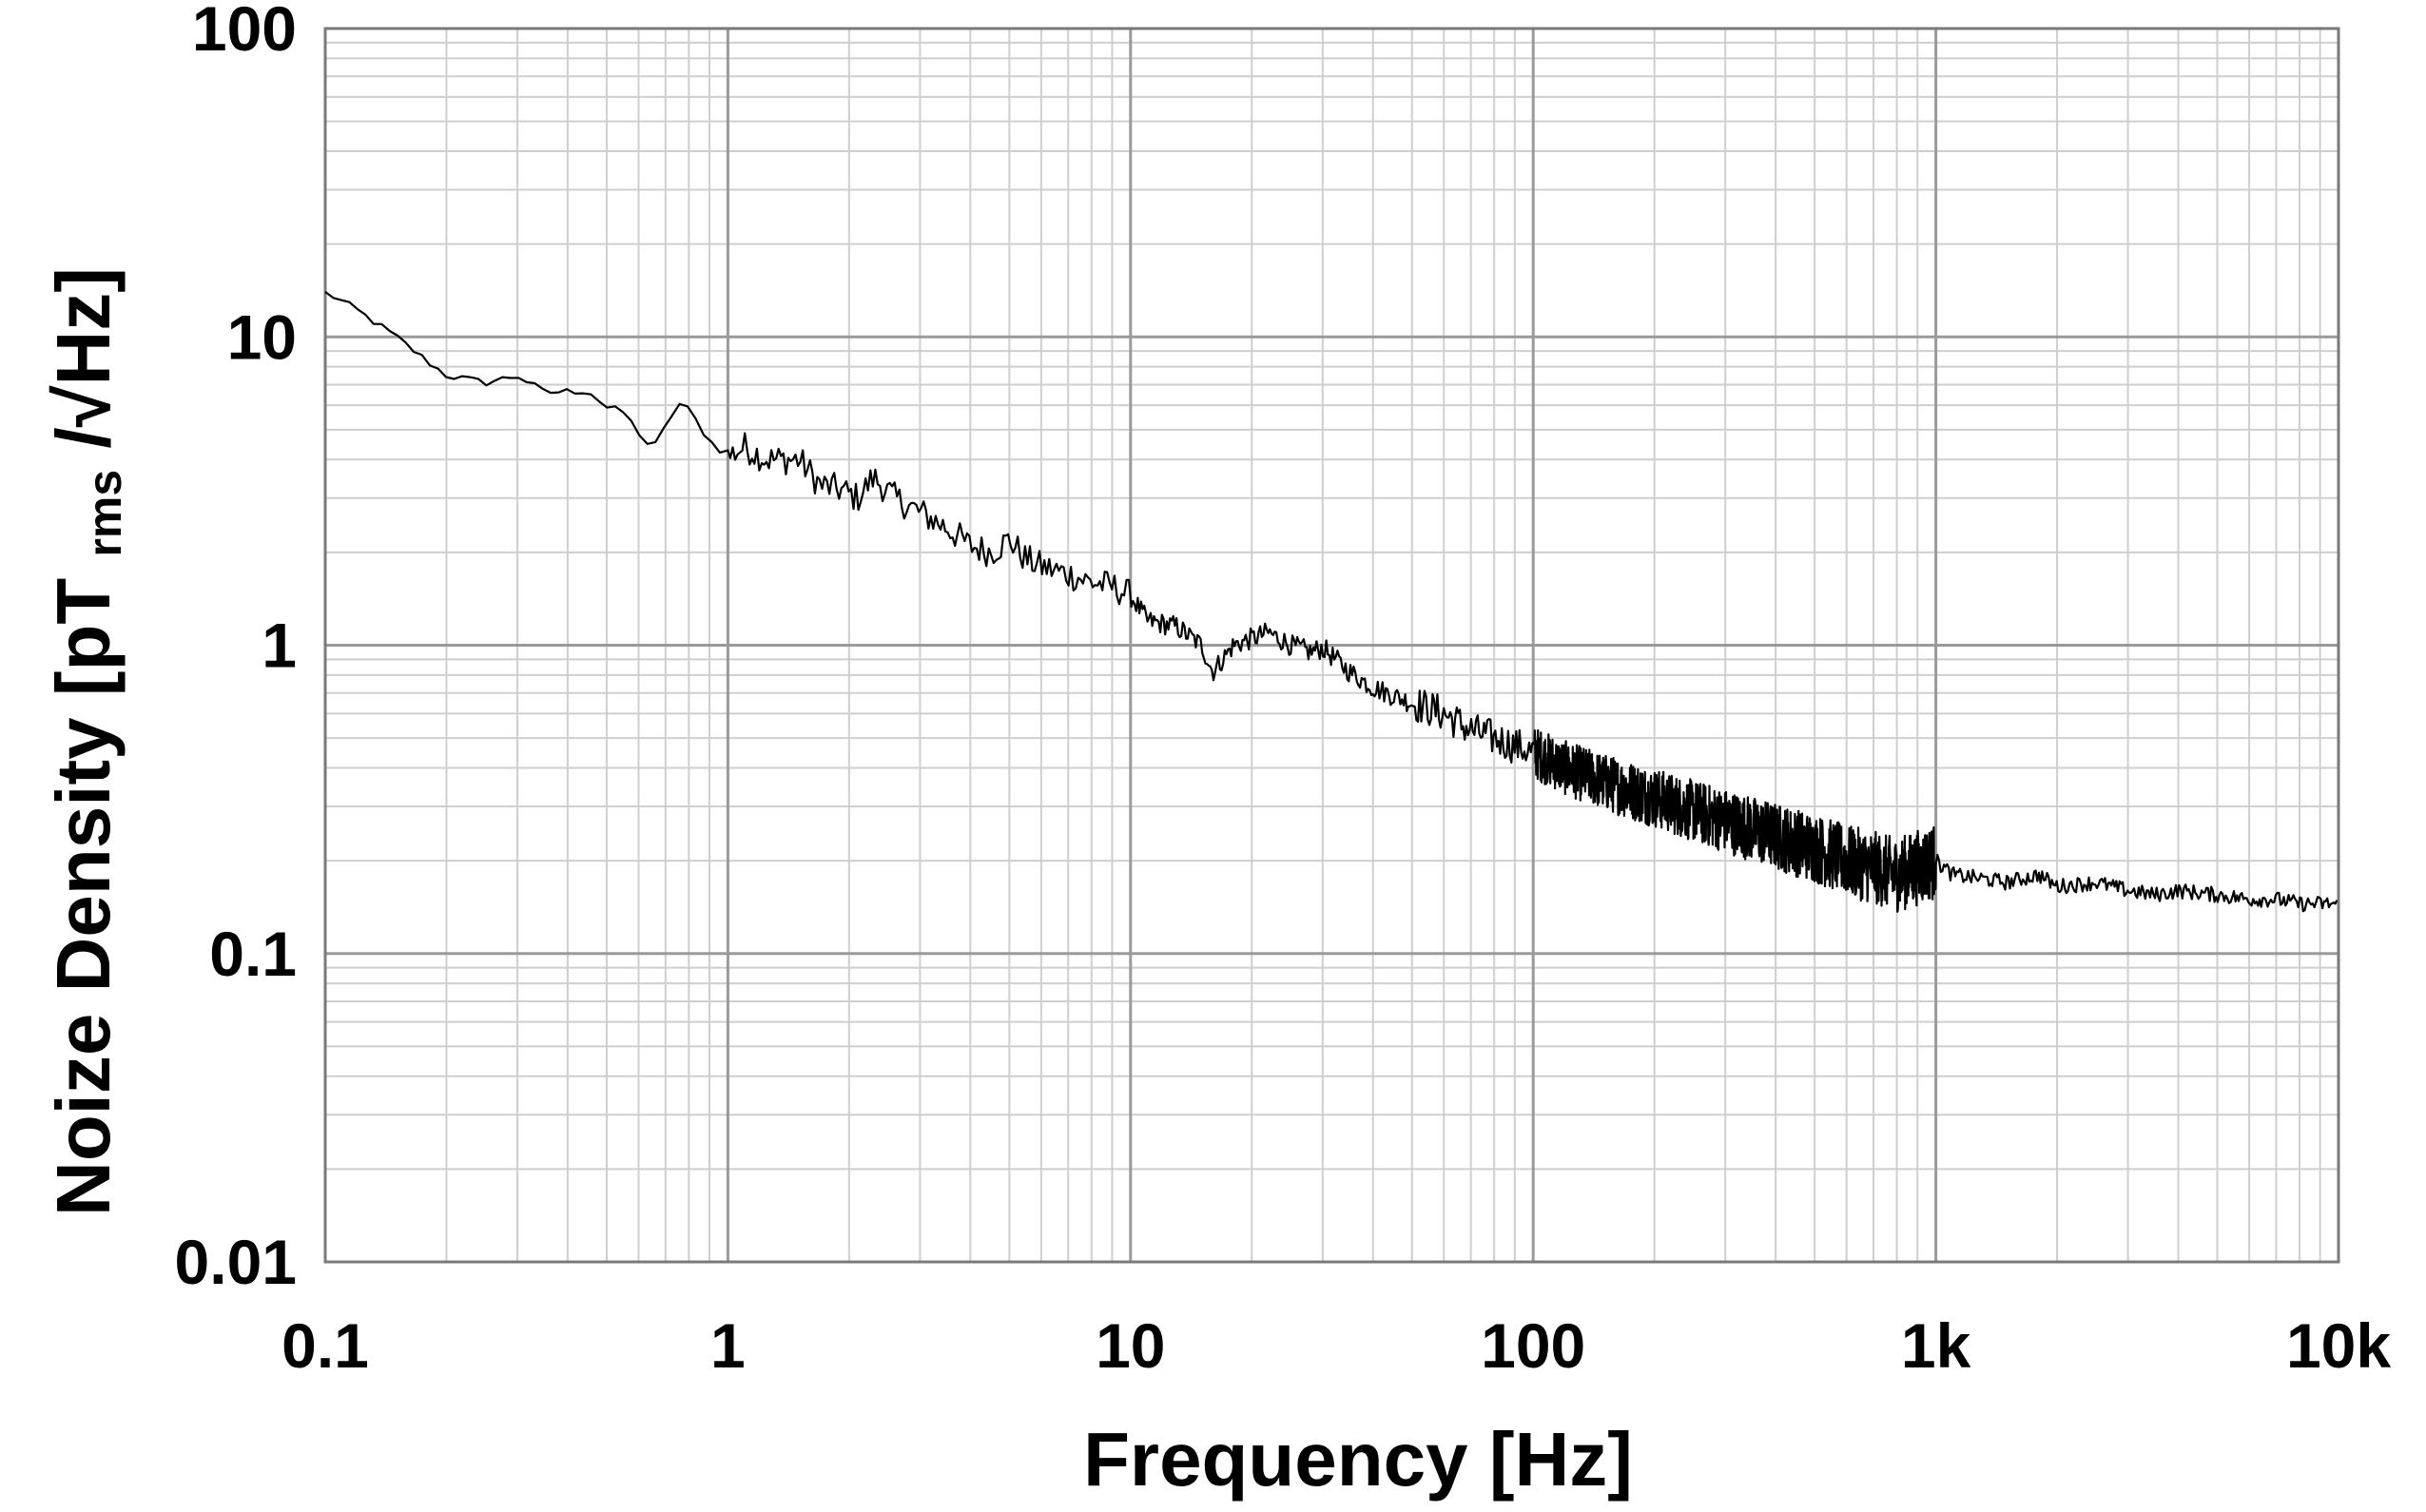  What do you see at coordinates (325, 1346) in the screenshot?
I see `x-tick-label: 0.1` at bounding box center [325, 1346].